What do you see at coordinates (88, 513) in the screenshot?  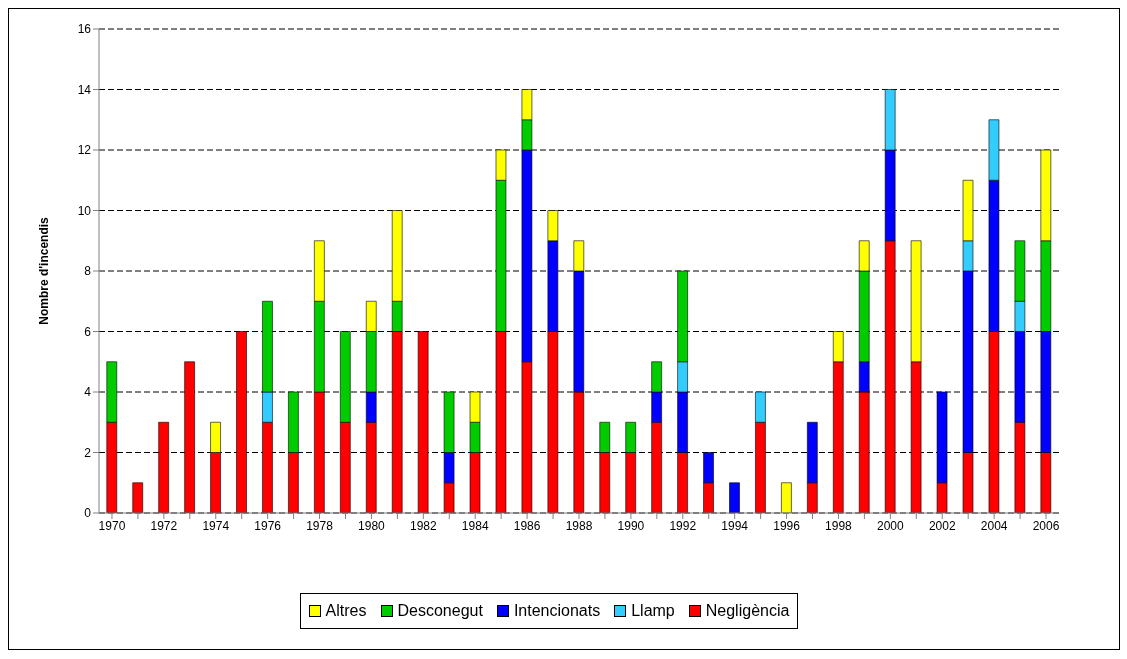 I see `y-tick-label: 0` at bounding box center [88, 513].